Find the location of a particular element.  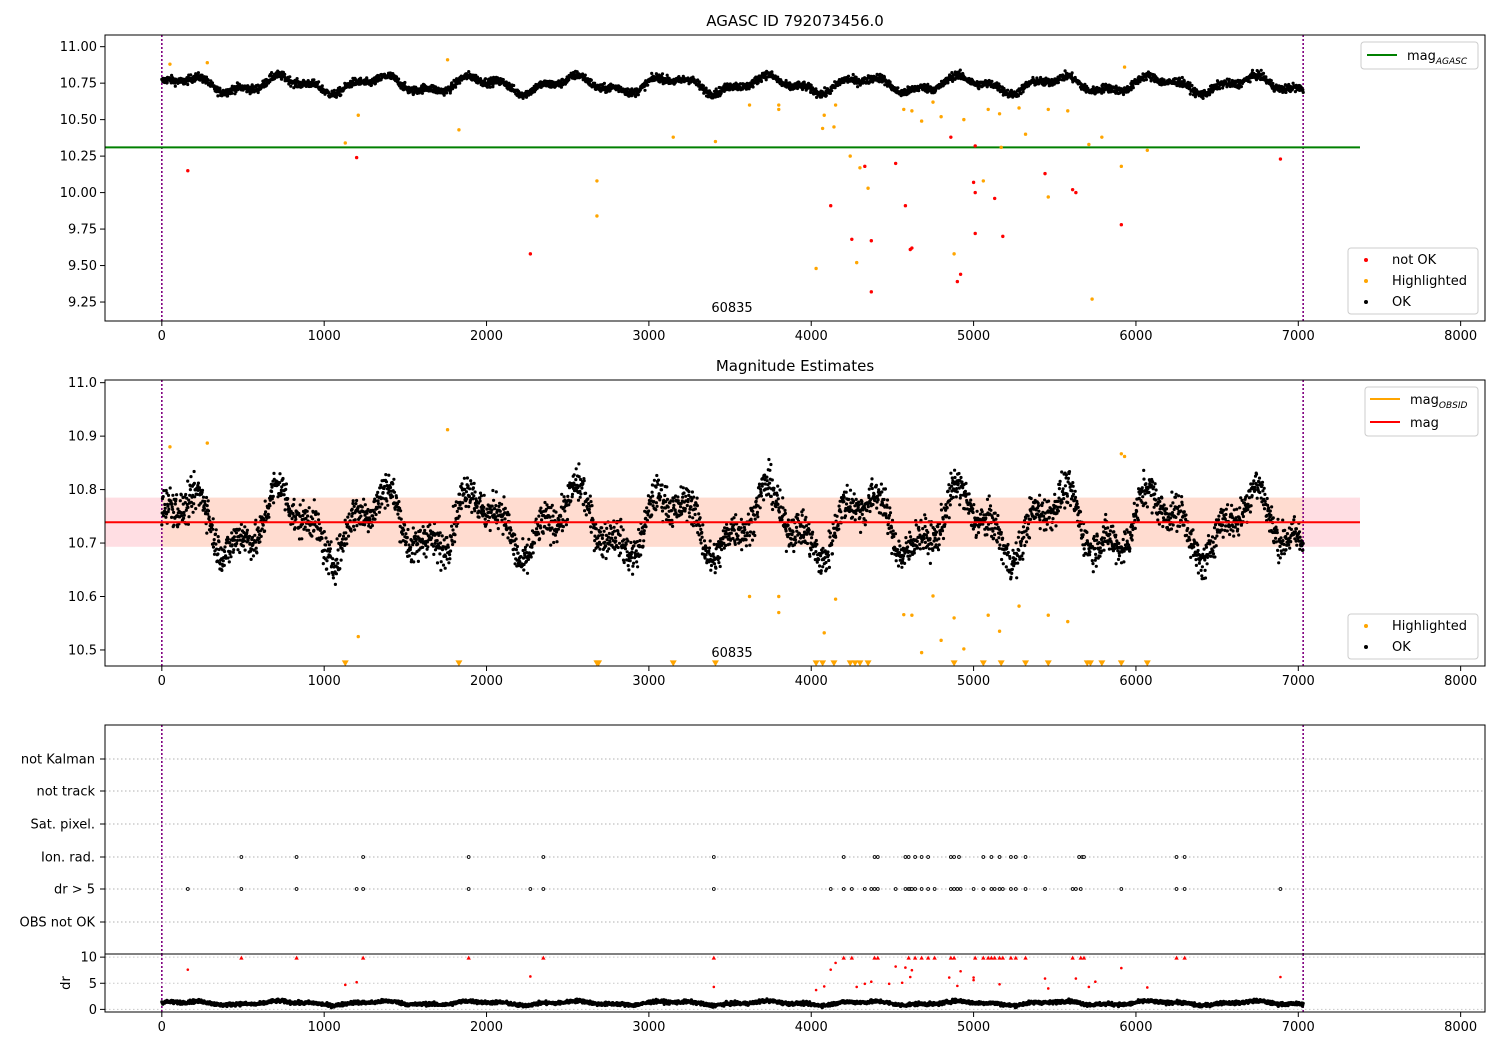

ok-legend-label: OK is located at coordinates (1401, 302).